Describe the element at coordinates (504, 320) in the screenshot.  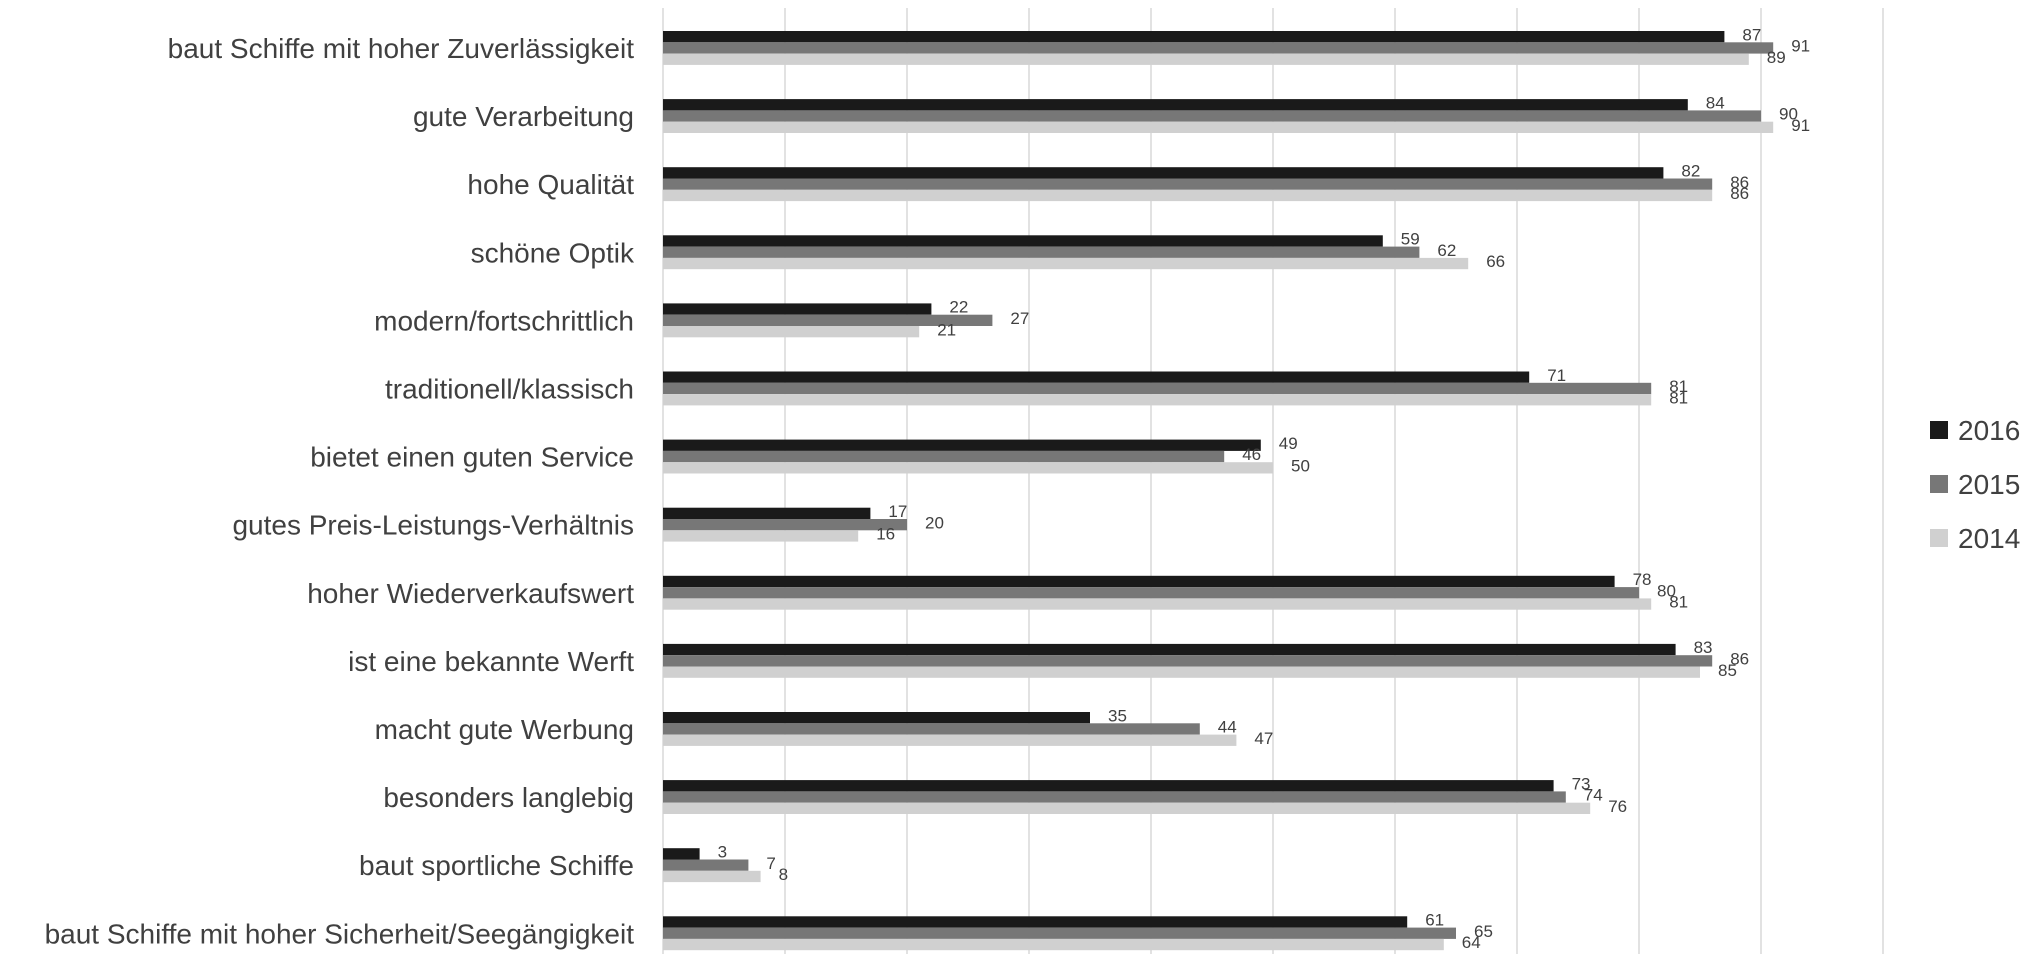
I see `category-label: modern/fortschrittlich` at that location.